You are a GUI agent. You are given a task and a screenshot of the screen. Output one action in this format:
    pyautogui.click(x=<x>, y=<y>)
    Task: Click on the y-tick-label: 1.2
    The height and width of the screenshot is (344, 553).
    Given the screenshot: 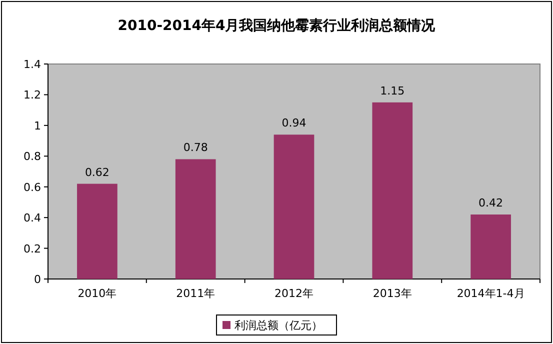 What is the action you would take?
    pyautogui.click(x=32, y=95)
    